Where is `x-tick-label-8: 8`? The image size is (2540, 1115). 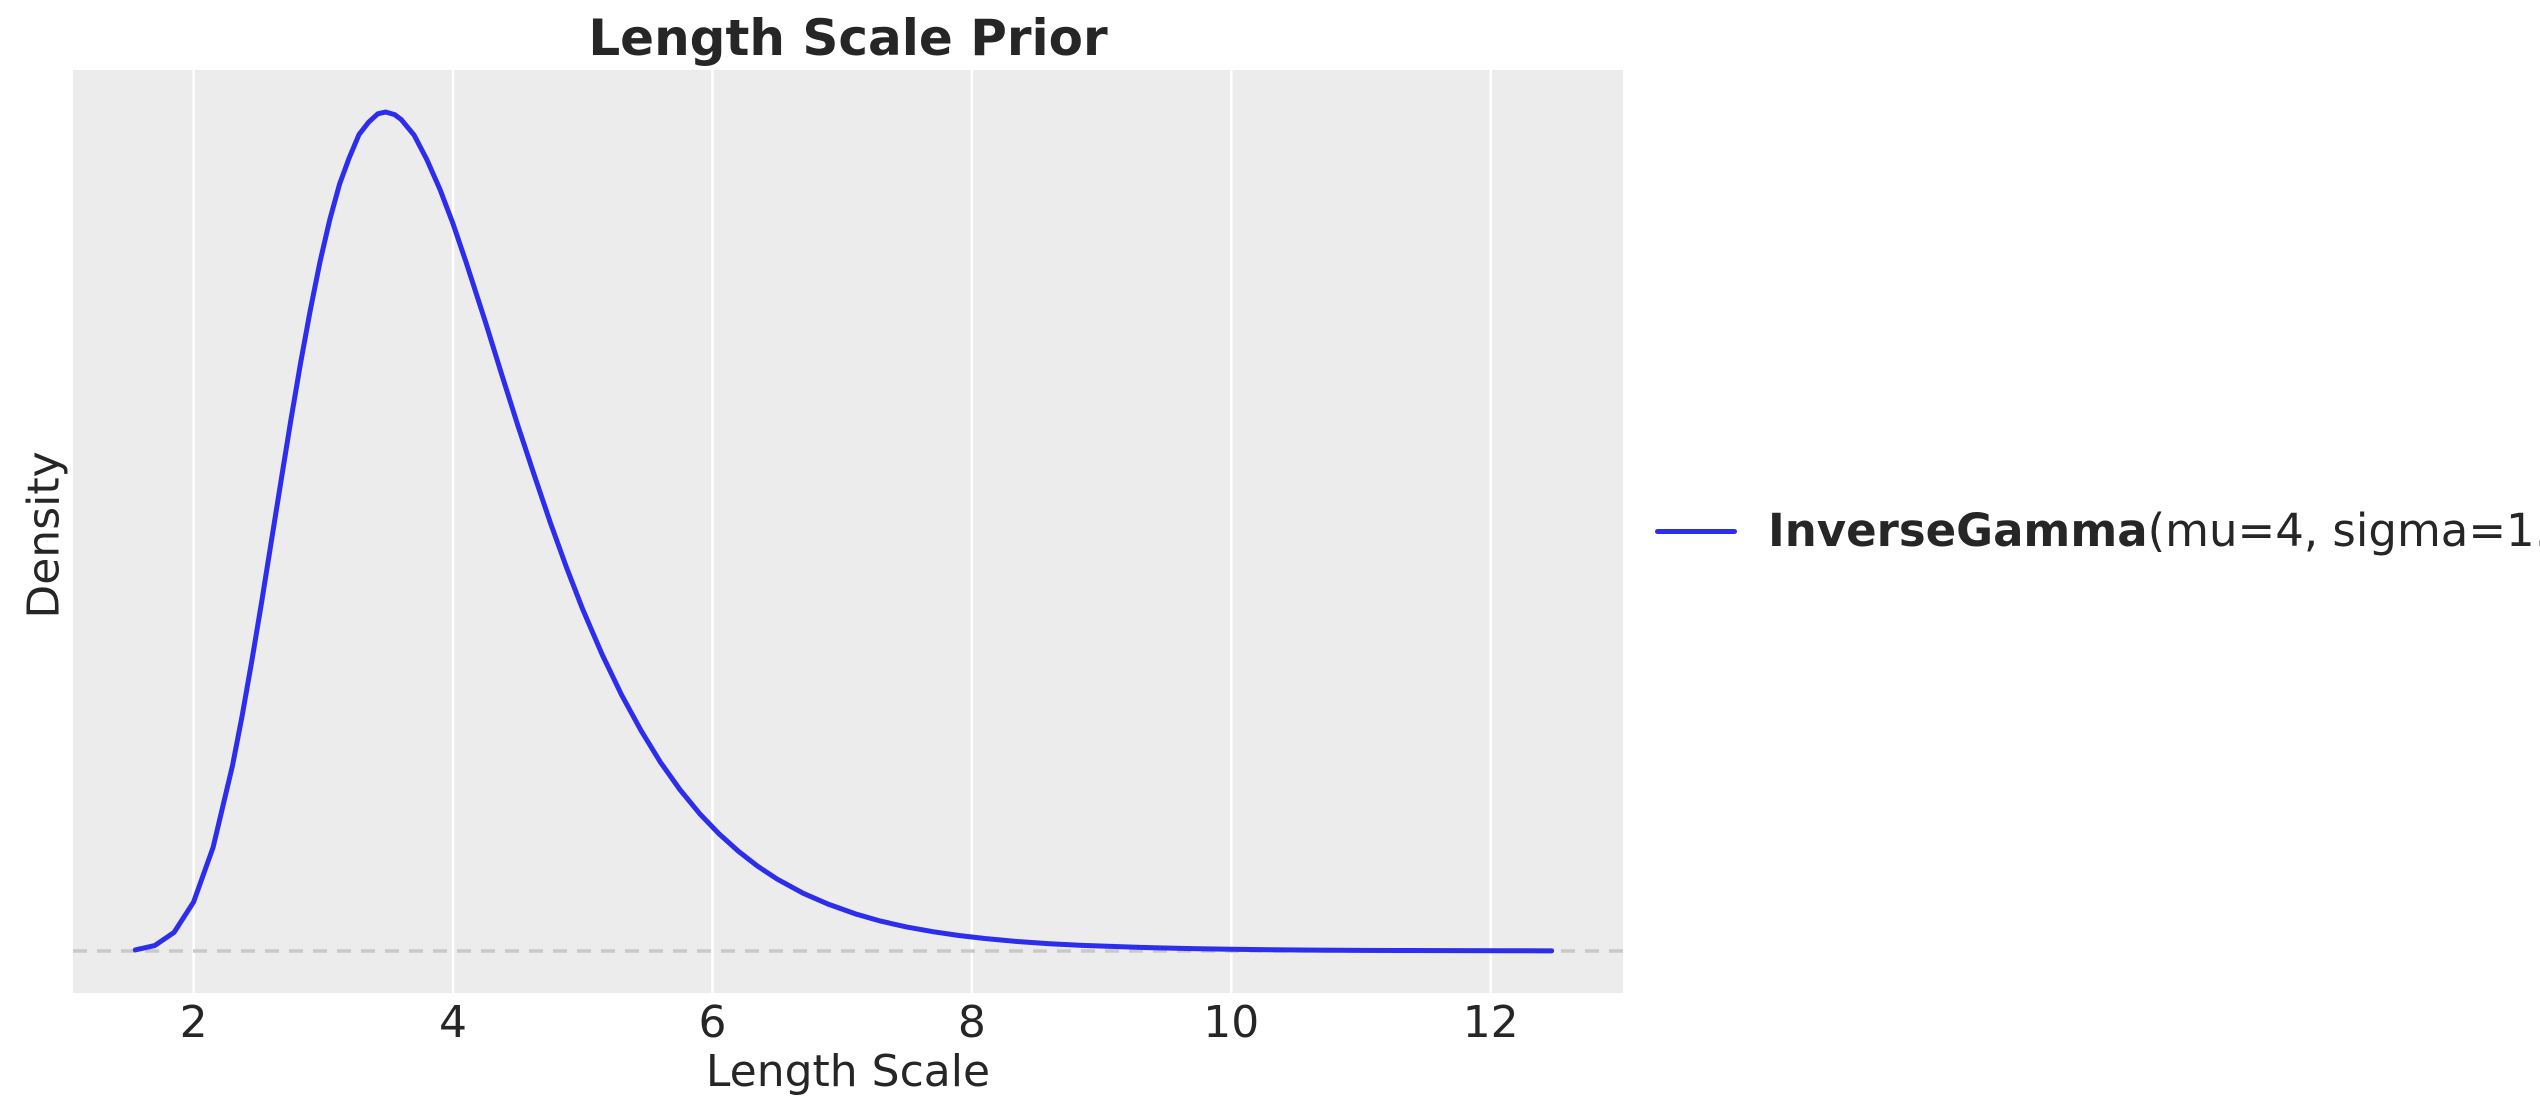 x-tick-label-8: 8 is located at coordinates (971, 1022).